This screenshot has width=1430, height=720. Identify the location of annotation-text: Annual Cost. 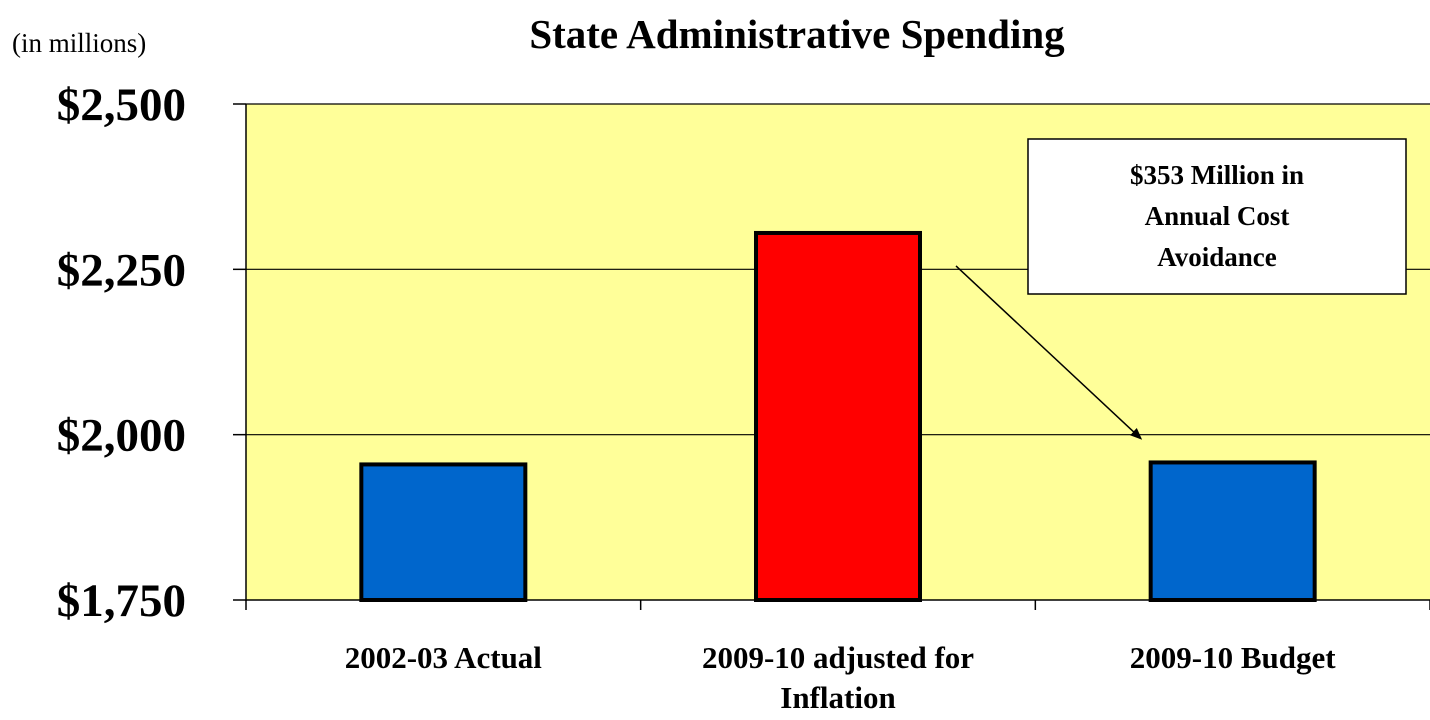
(1217, 216).